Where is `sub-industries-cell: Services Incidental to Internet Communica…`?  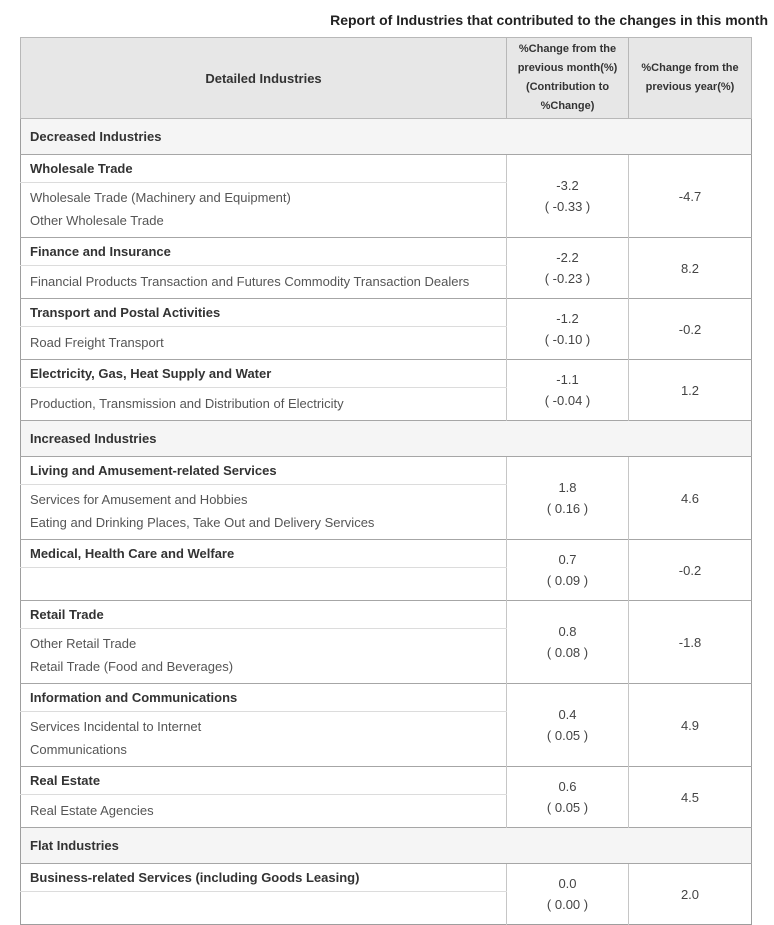
sub-industries-cell: Services Incidental to Internet Communica… is located at coordinates (264, 739).